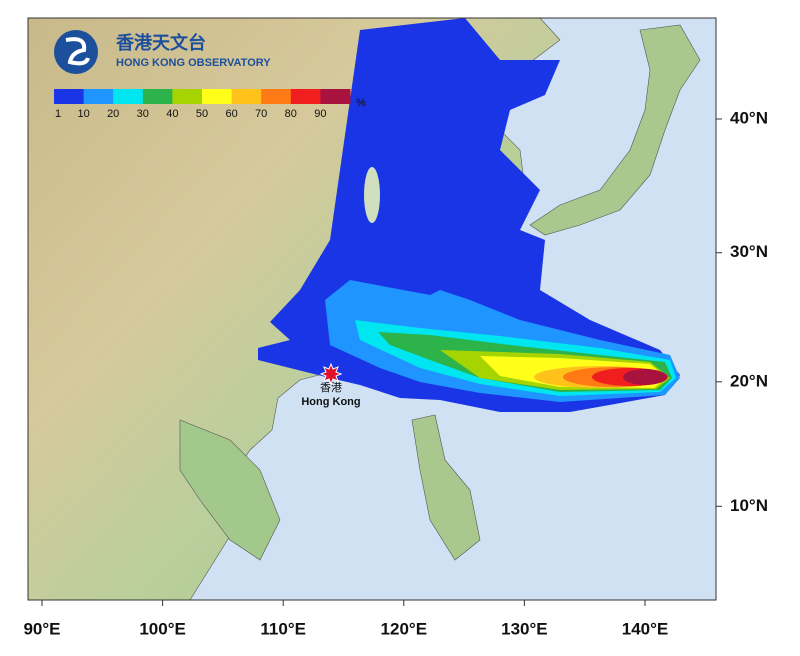 This screenshot has width=800, height=656. What do you see at coordinates (172, 114) in the screenshot?
I see `legend-label: 40` at bounding box center [172, 114].